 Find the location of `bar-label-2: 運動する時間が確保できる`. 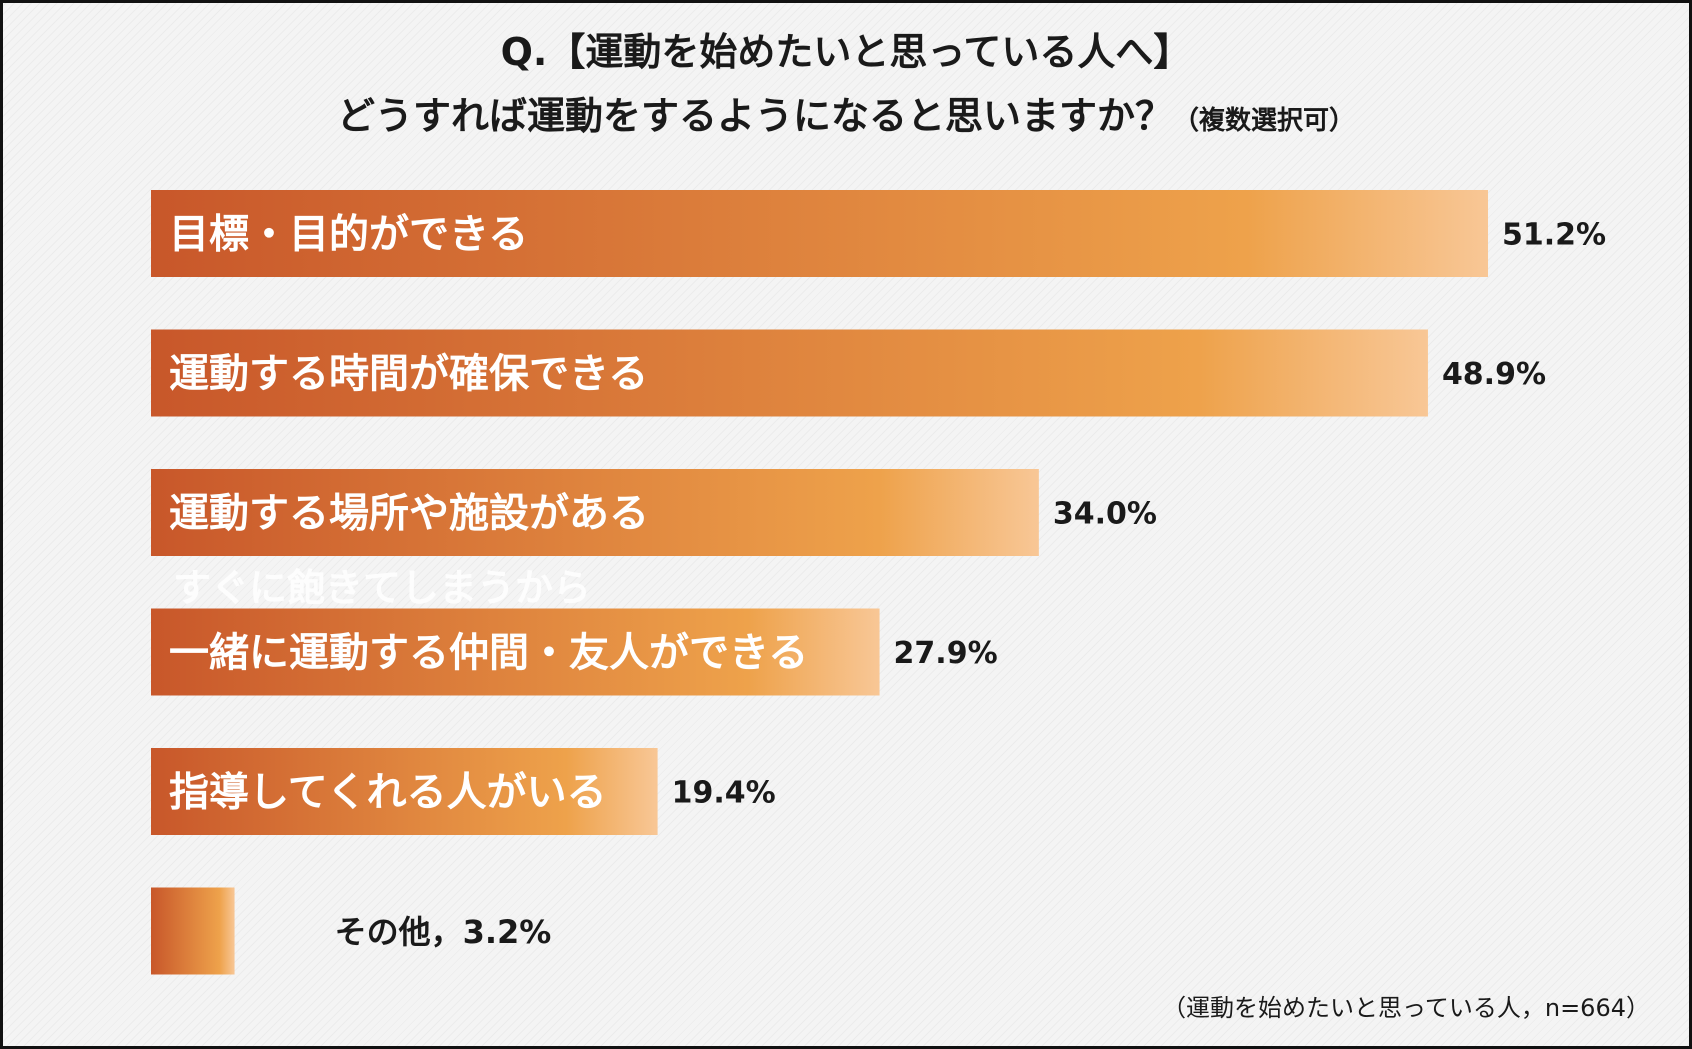

bar-label-2: 運動する時間が確保できる is located at coordinates (408, 374).